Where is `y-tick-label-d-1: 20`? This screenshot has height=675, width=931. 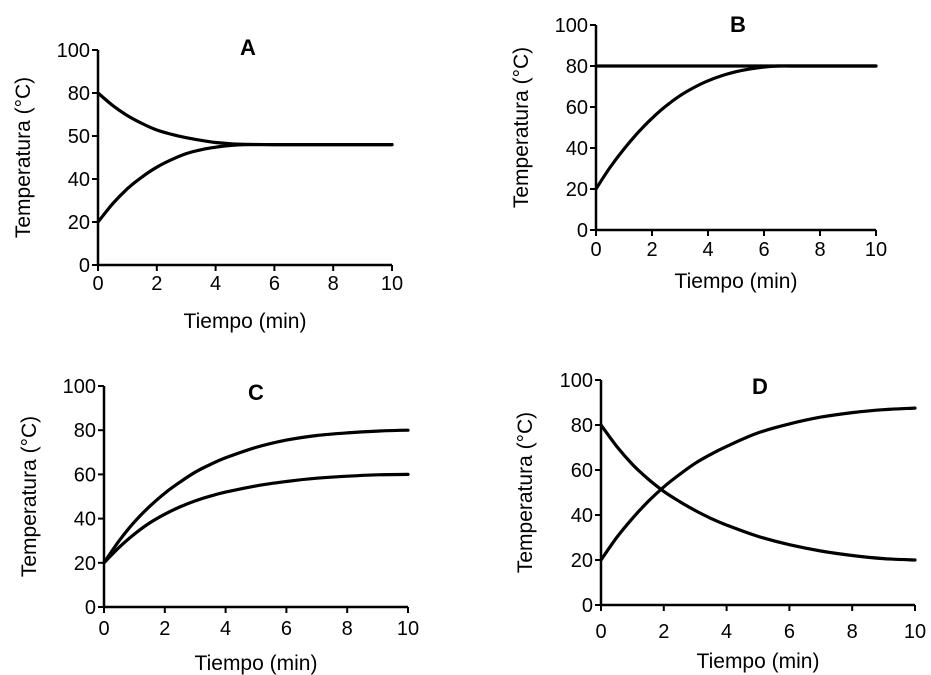
y-tick-label-d-1: 20 is located at coordinates (582, 561).